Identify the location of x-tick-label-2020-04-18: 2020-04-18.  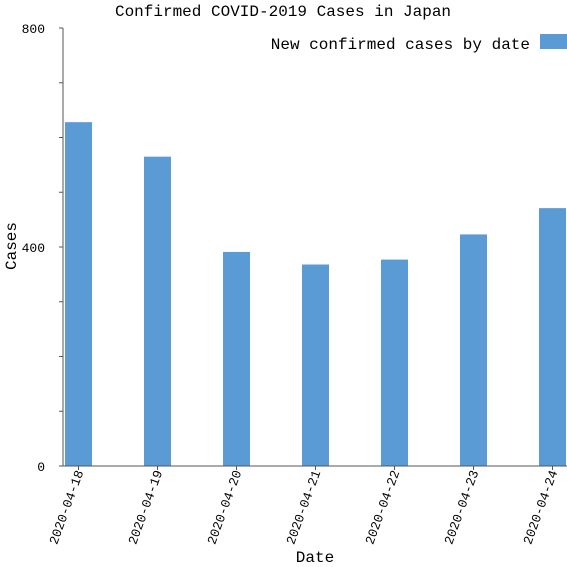
(66, 507).